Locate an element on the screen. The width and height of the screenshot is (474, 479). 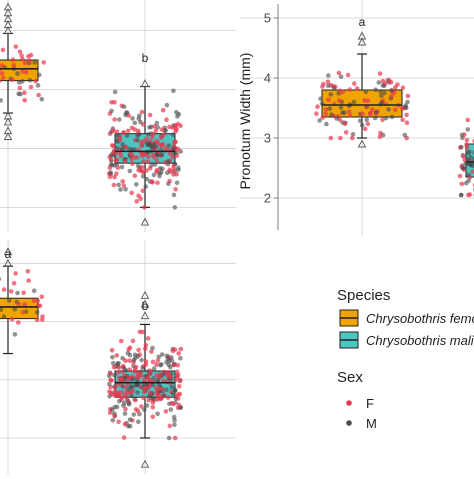
legend-label-sex: F is located at coordinates (370, 403).